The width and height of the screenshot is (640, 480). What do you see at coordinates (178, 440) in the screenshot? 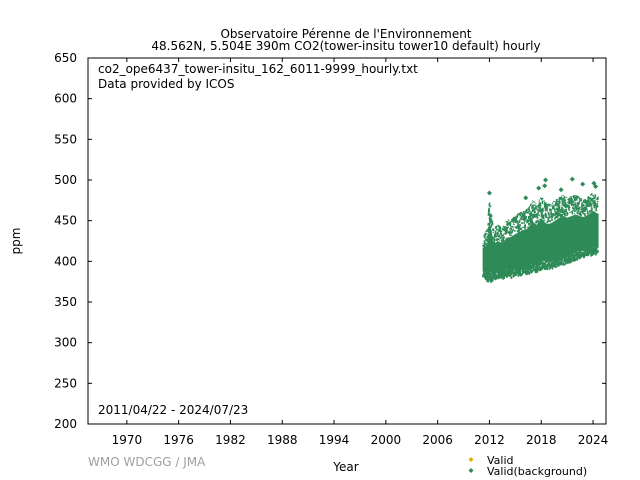
I see `x-tick-label: 1976` at bounding box center [178, 440].